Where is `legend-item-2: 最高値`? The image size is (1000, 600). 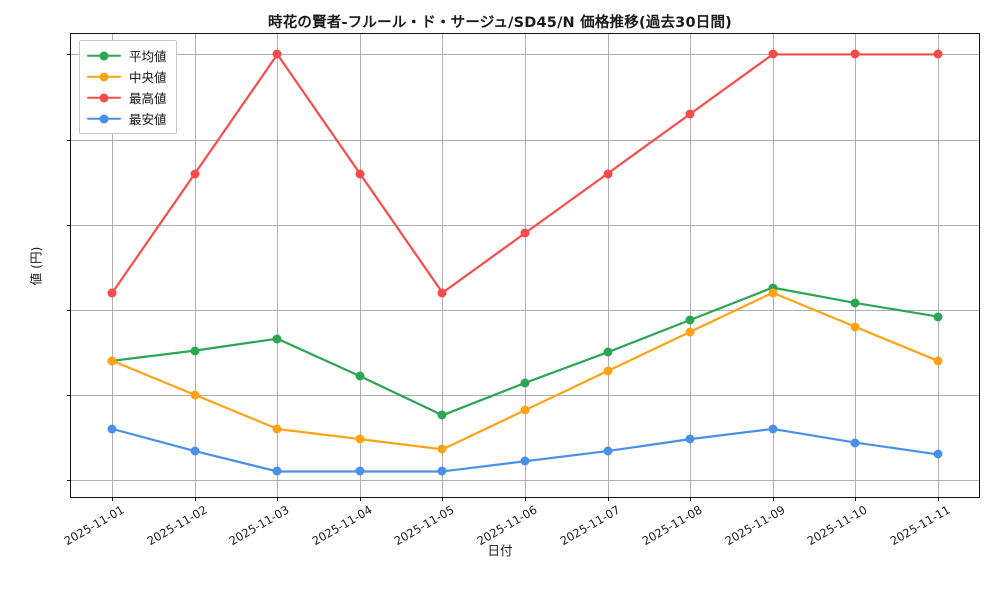
legend-item-2: 最高値 is located at coordinates (127, 97).